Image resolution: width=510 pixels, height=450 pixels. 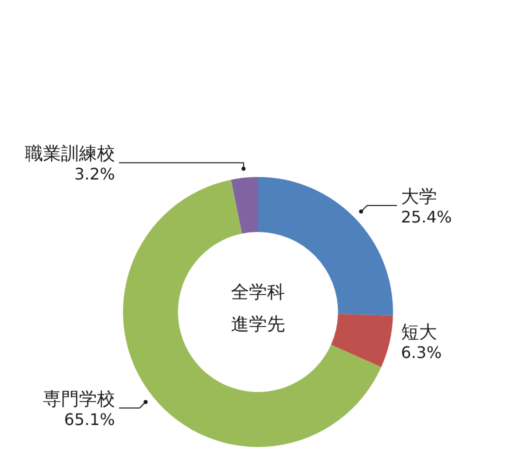 What do you see at coordinates (421, 352) in the screenshot?
I see `data-label: 6.3%` at bounding box center [421, 352].